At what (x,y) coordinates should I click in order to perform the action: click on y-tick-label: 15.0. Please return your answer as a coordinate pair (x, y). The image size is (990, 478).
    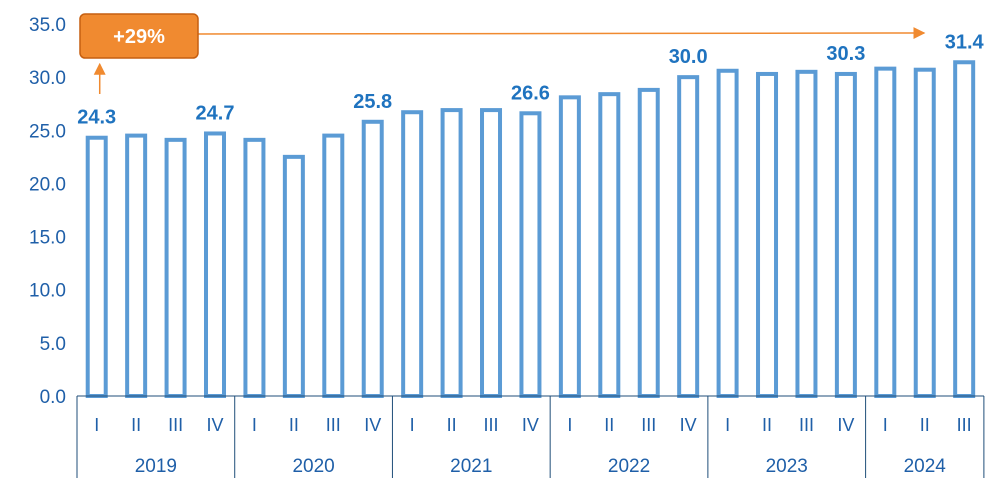
    Looking at the image, I should click on (47, 238).